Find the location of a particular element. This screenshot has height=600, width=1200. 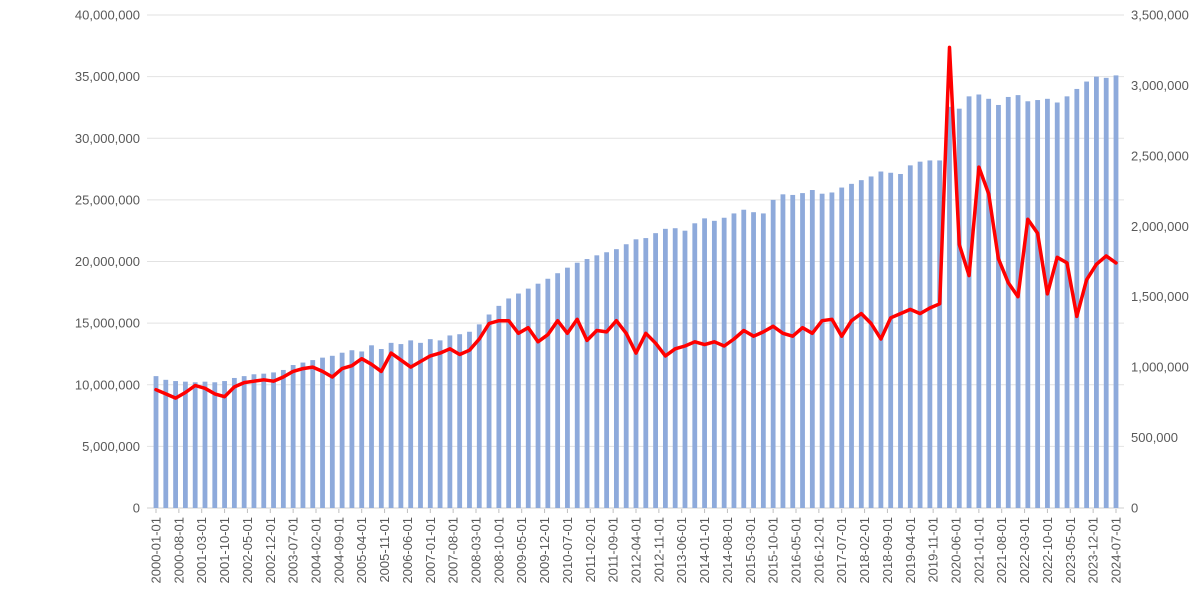

x-axis-label: 2014-01-01 is located at coordinates (704, 550).